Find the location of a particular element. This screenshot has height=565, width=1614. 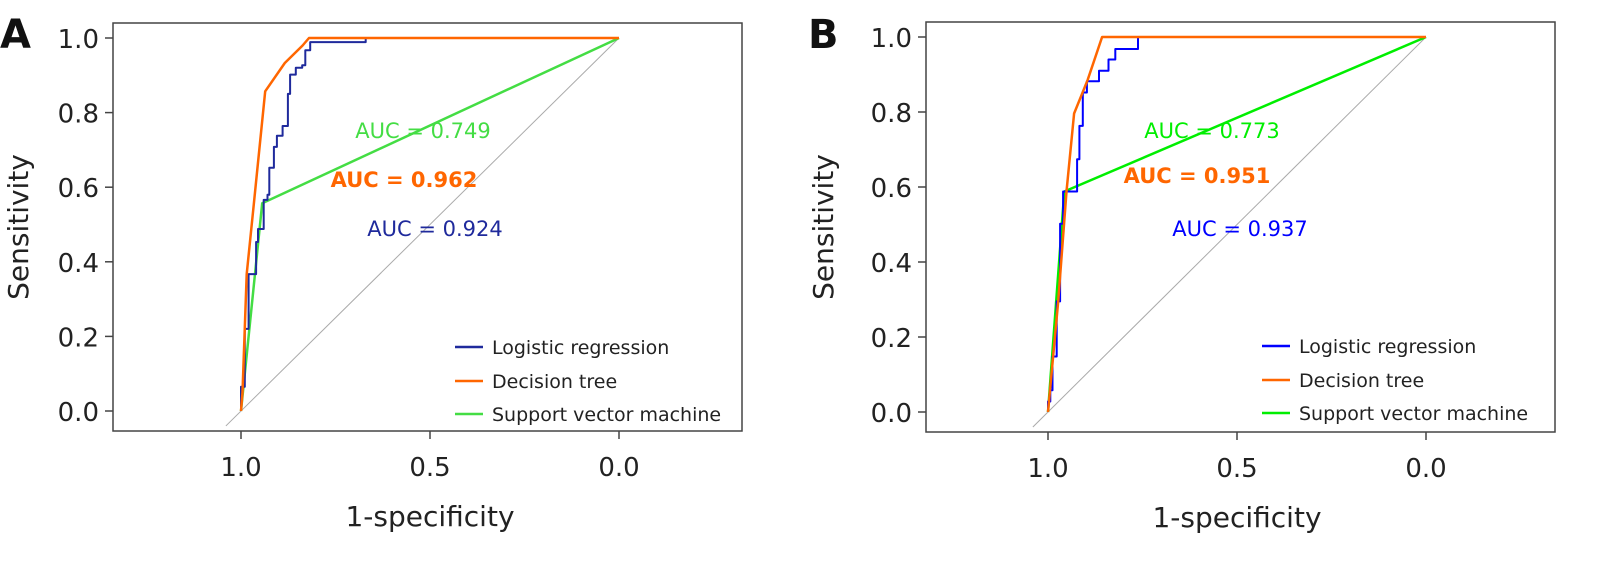

panel-label: A is located at coordinates (15, 35).